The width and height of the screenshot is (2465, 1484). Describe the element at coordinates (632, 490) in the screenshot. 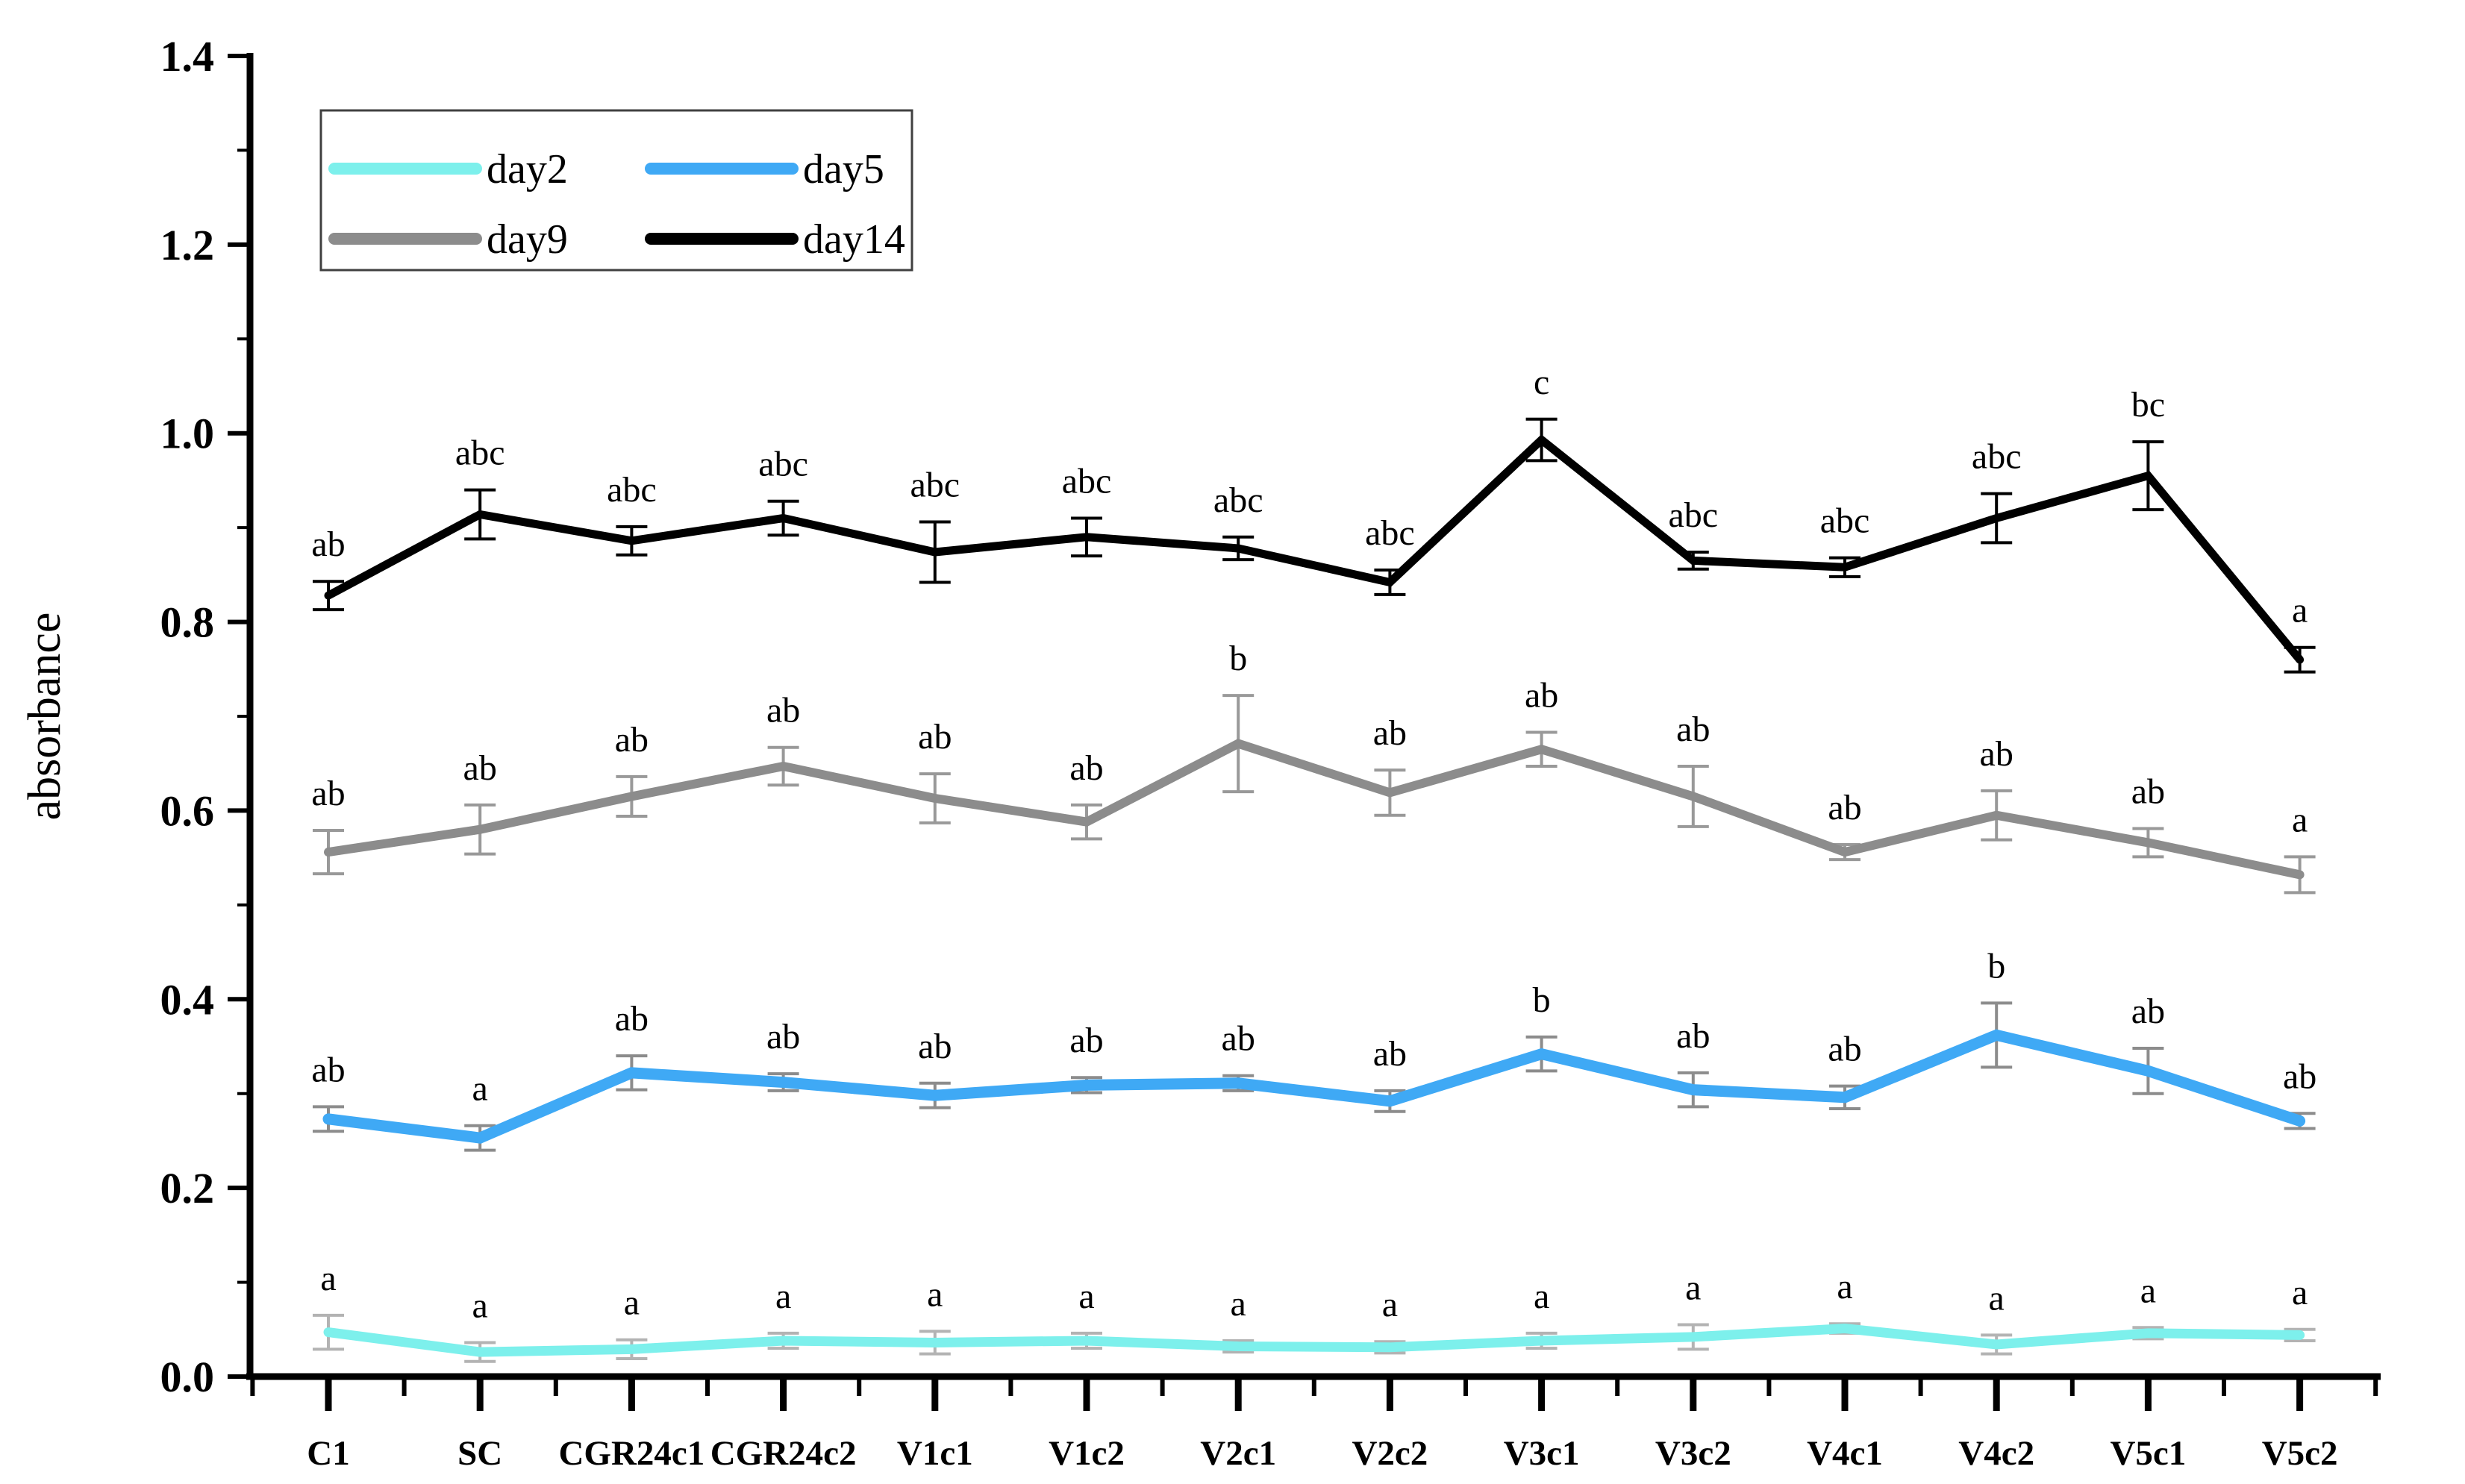

I see `sig-letter-day14-CGR24c1: abc` at that location.